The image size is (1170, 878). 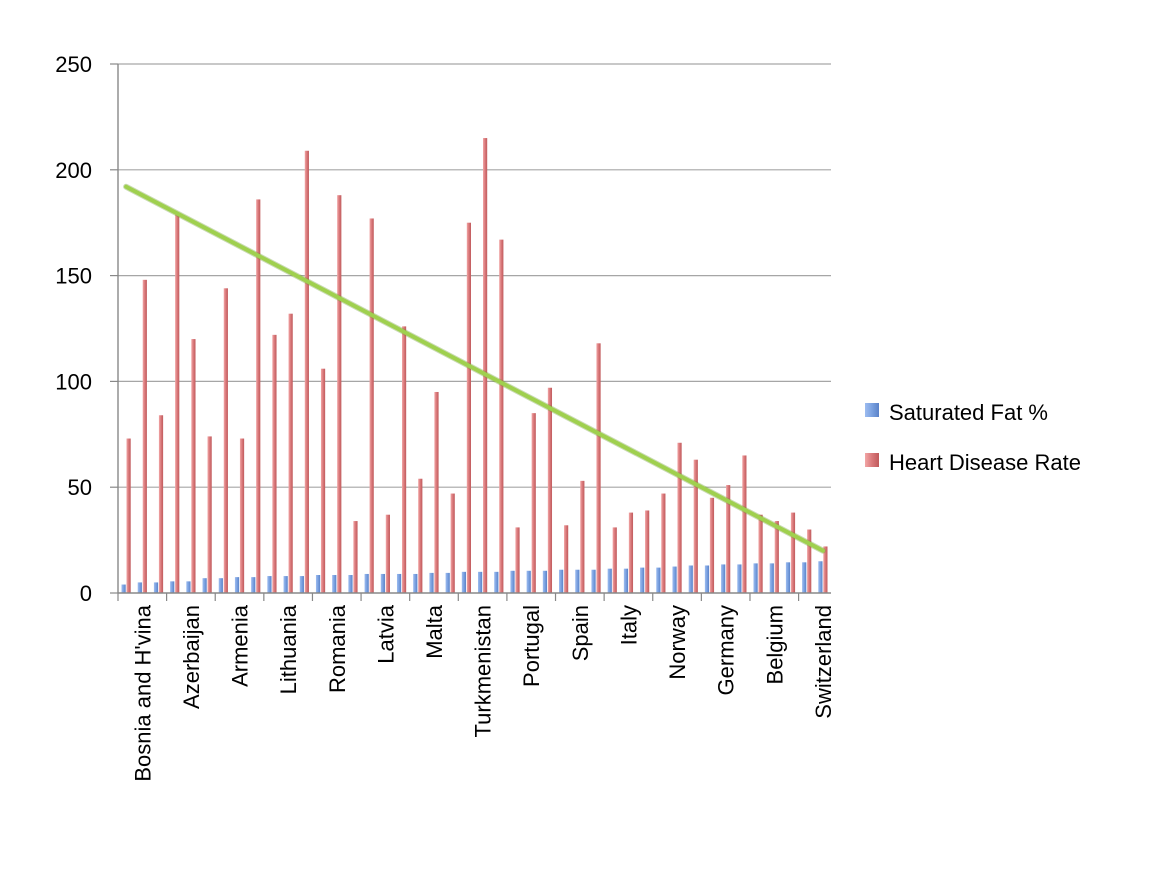 I want to click on y-tick-label: 200, so click(x=73, y=170).